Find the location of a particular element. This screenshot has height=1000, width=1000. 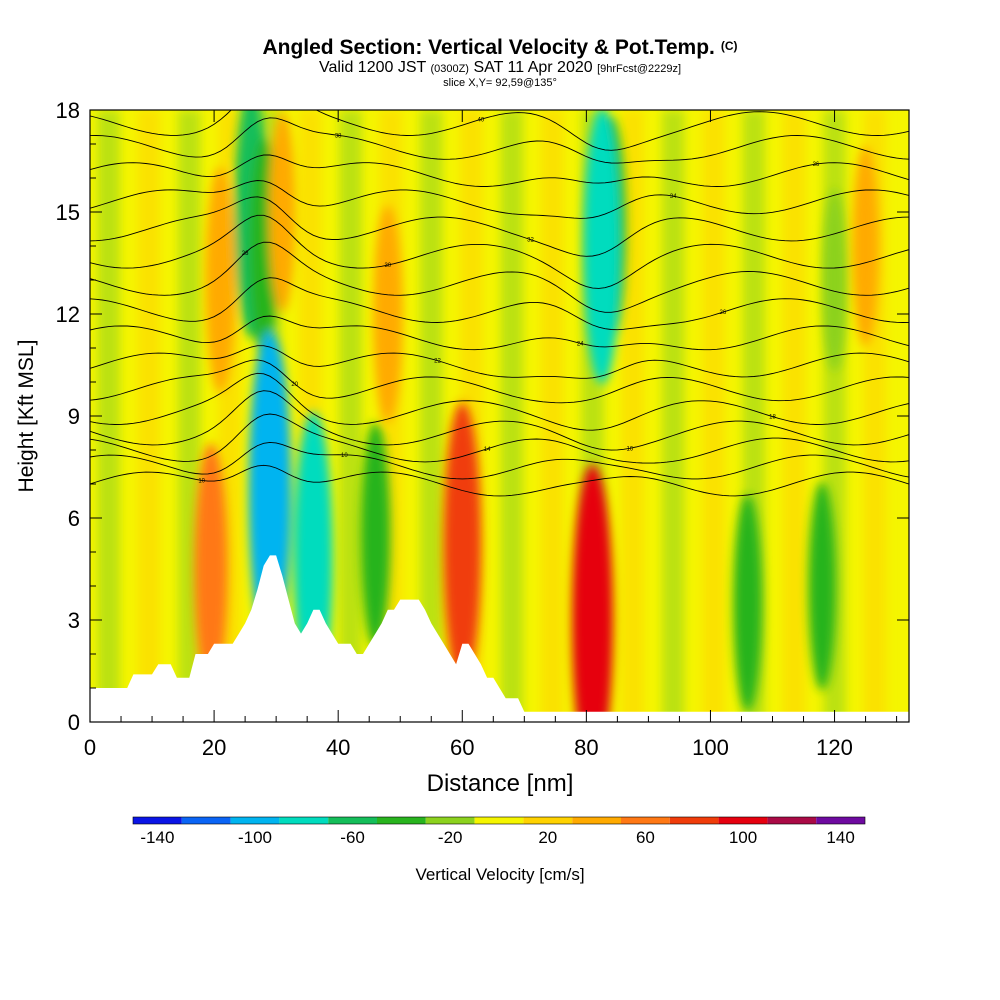

y-tick-label: 3 is located at coordinates (74, 620).